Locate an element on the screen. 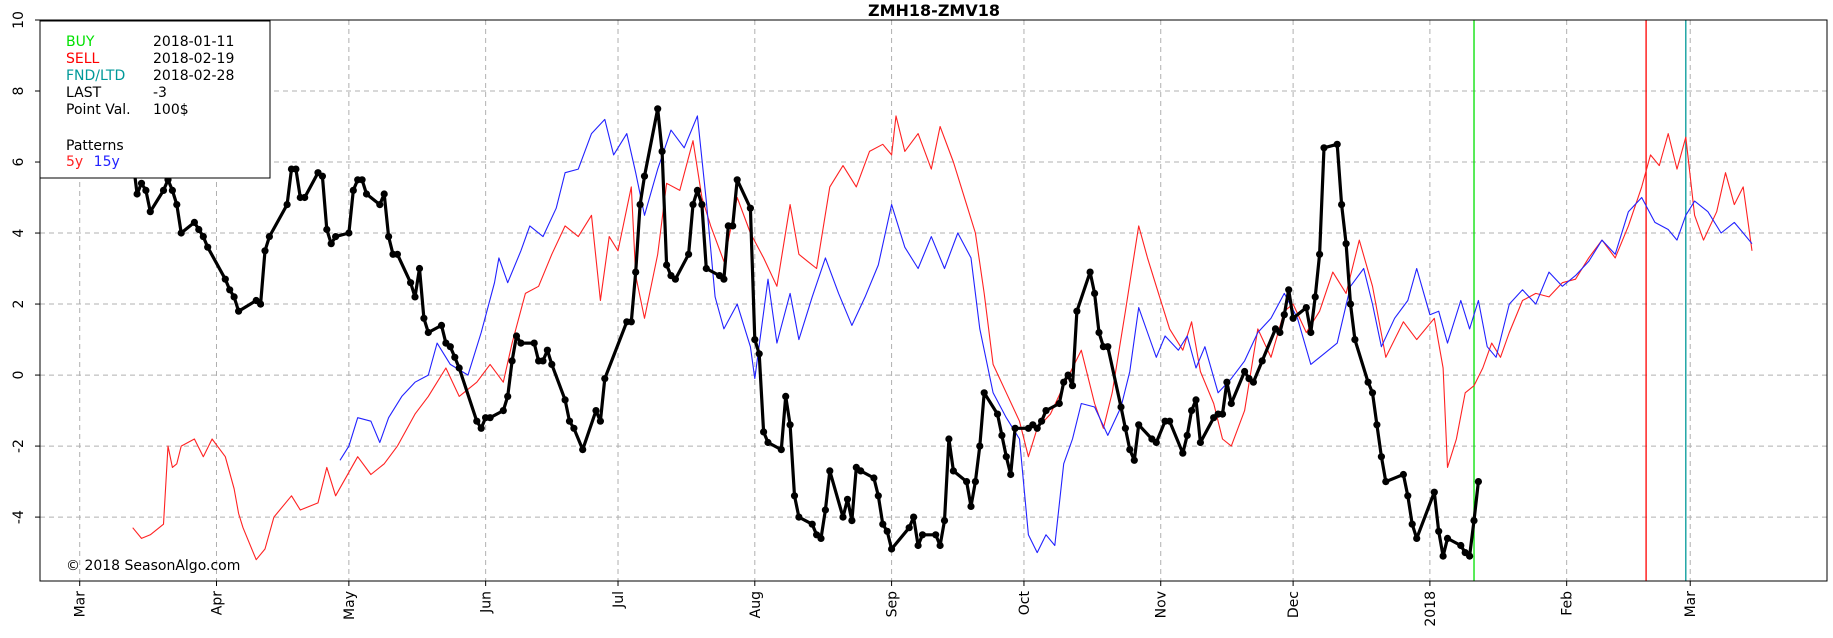  legend-pattern-5y: 5y is located at coordinates (74, 162).